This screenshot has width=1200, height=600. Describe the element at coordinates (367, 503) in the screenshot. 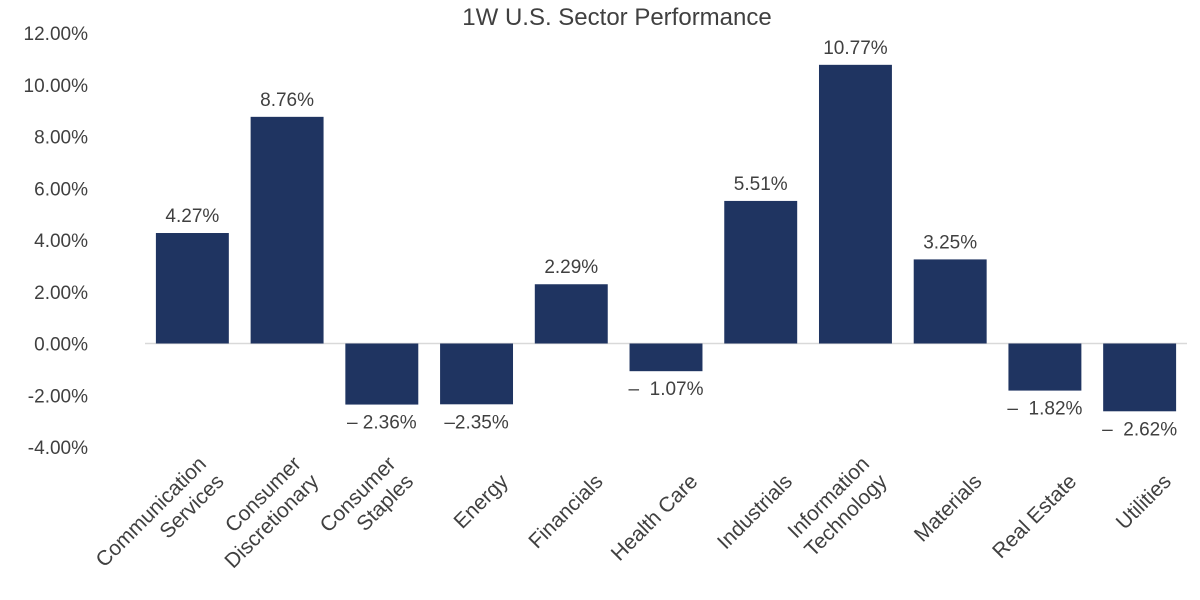

I see `x-tick-label: ConsumerStaples` at that location.